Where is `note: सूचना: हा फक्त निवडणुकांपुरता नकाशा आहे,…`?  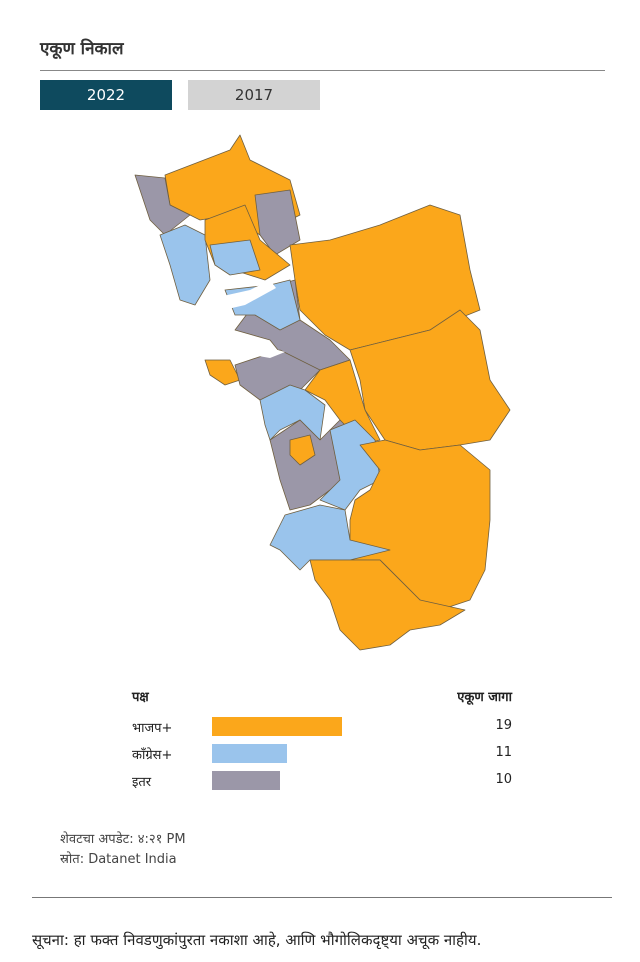
note: सूचना: हा फक्त निवडणुकांपुरता नकाशा आहे,… is located at coordinates (257, 940).